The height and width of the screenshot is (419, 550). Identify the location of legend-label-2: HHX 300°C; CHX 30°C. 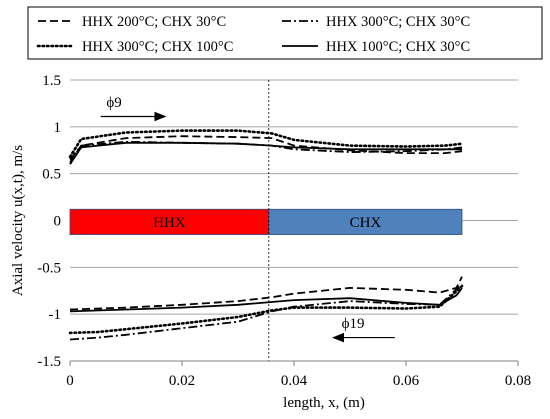
(398, 22).